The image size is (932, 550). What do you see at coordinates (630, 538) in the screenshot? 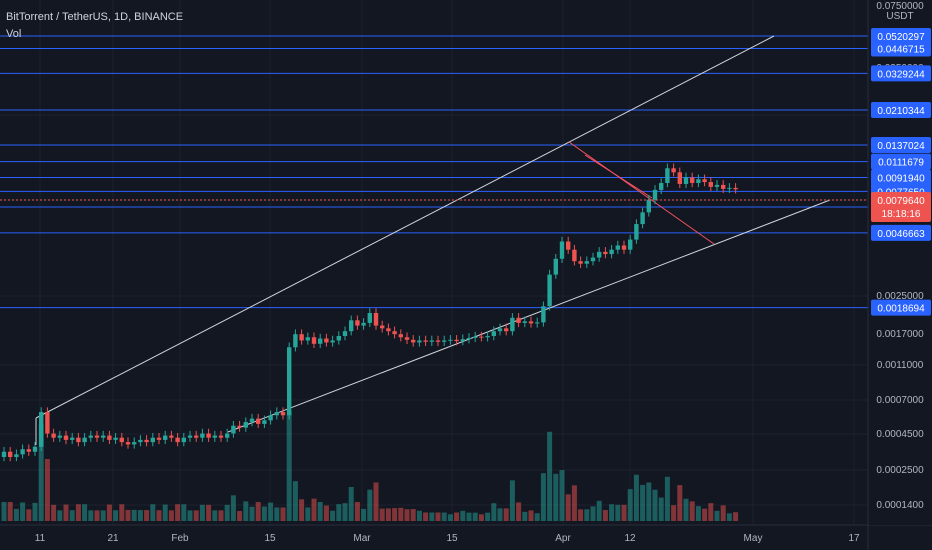
I see `time-tick-label: 12` at bounding box center [630, 538].